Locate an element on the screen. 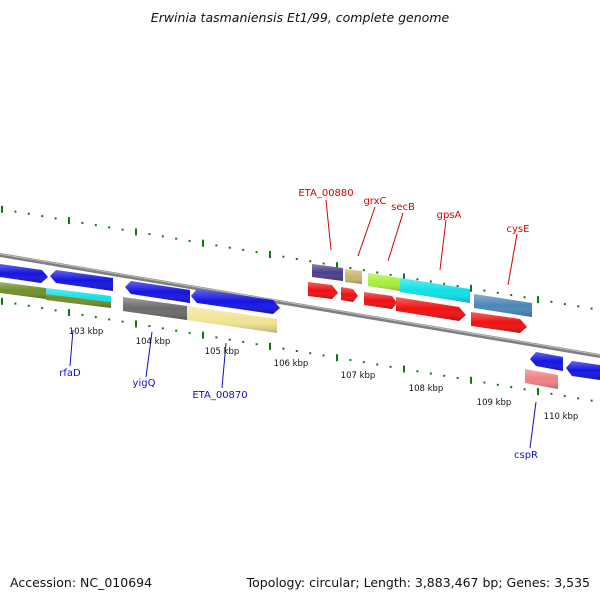  gene-label-cspr: cspR is located at coordinates (526, 455).